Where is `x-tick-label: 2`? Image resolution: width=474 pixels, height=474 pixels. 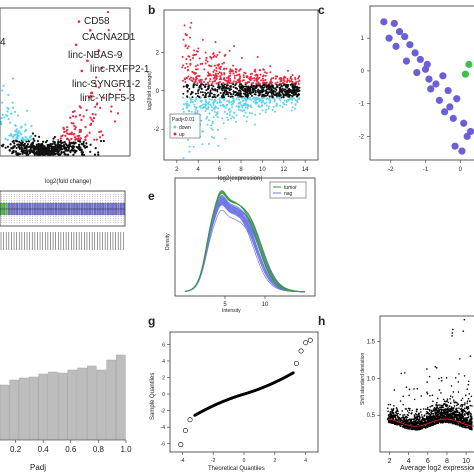
x-tick-label: 2 is located at coordinates (390, 461).